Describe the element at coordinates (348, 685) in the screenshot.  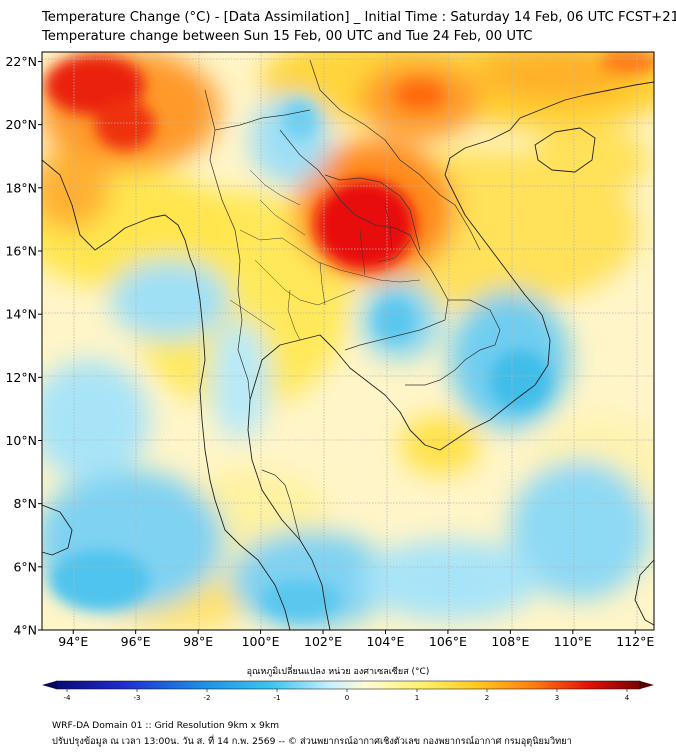
I see `colorbar-gradient` at that location.